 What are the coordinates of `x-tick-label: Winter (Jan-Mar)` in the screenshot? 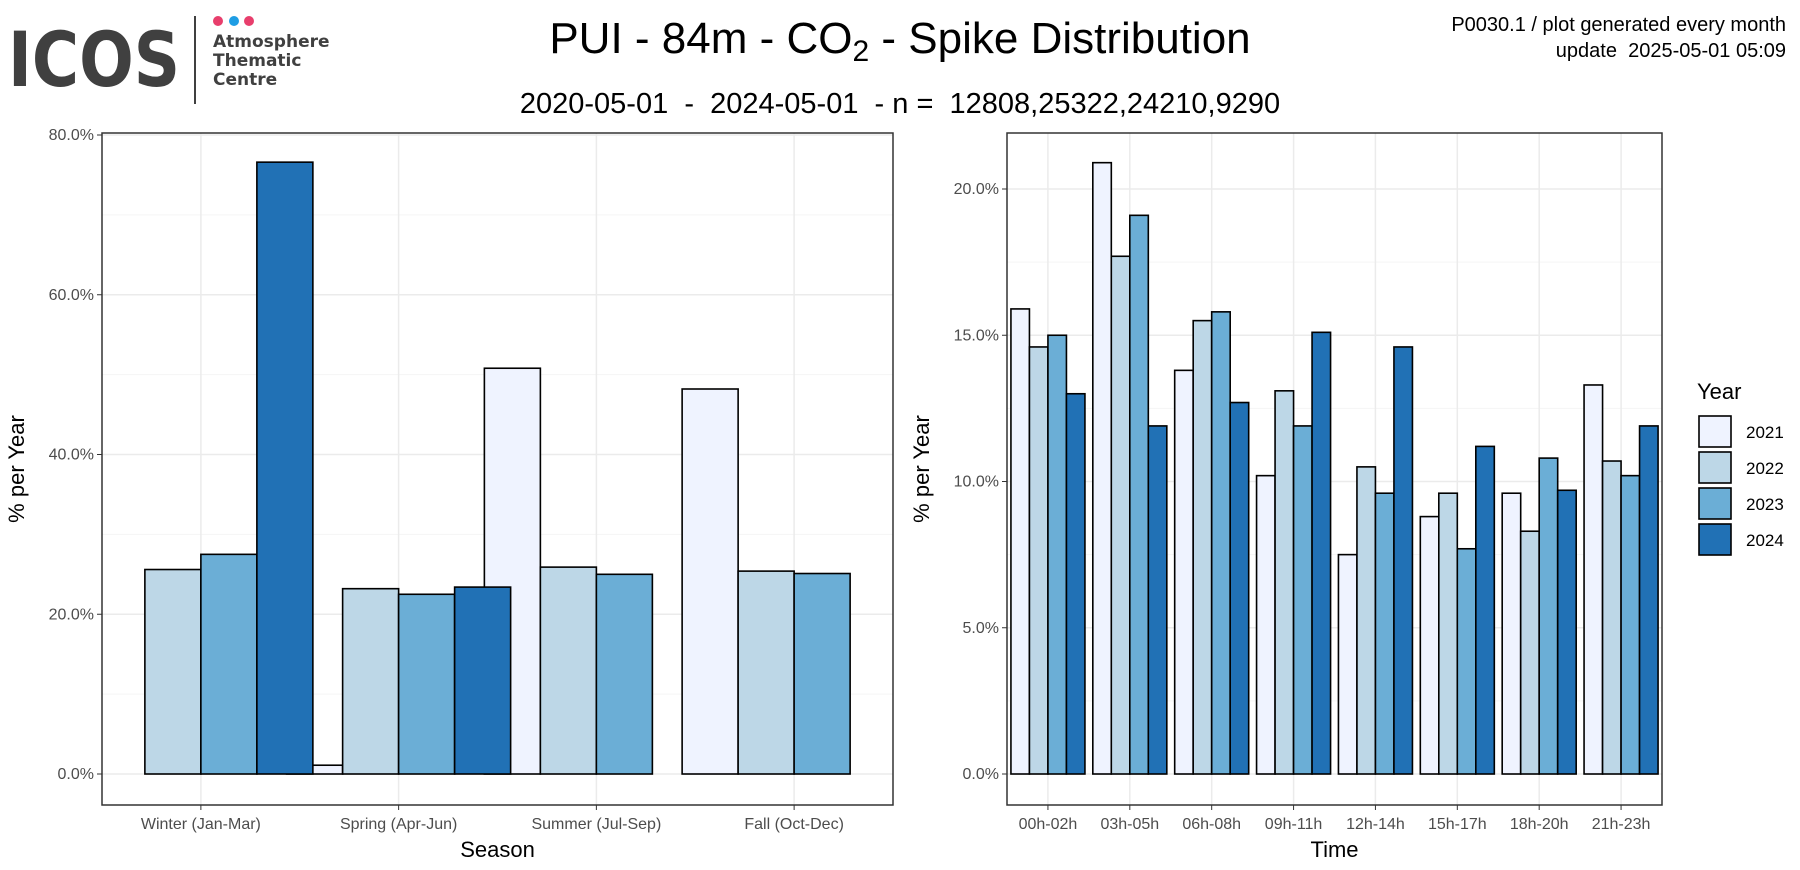 It's located at (201, 824).